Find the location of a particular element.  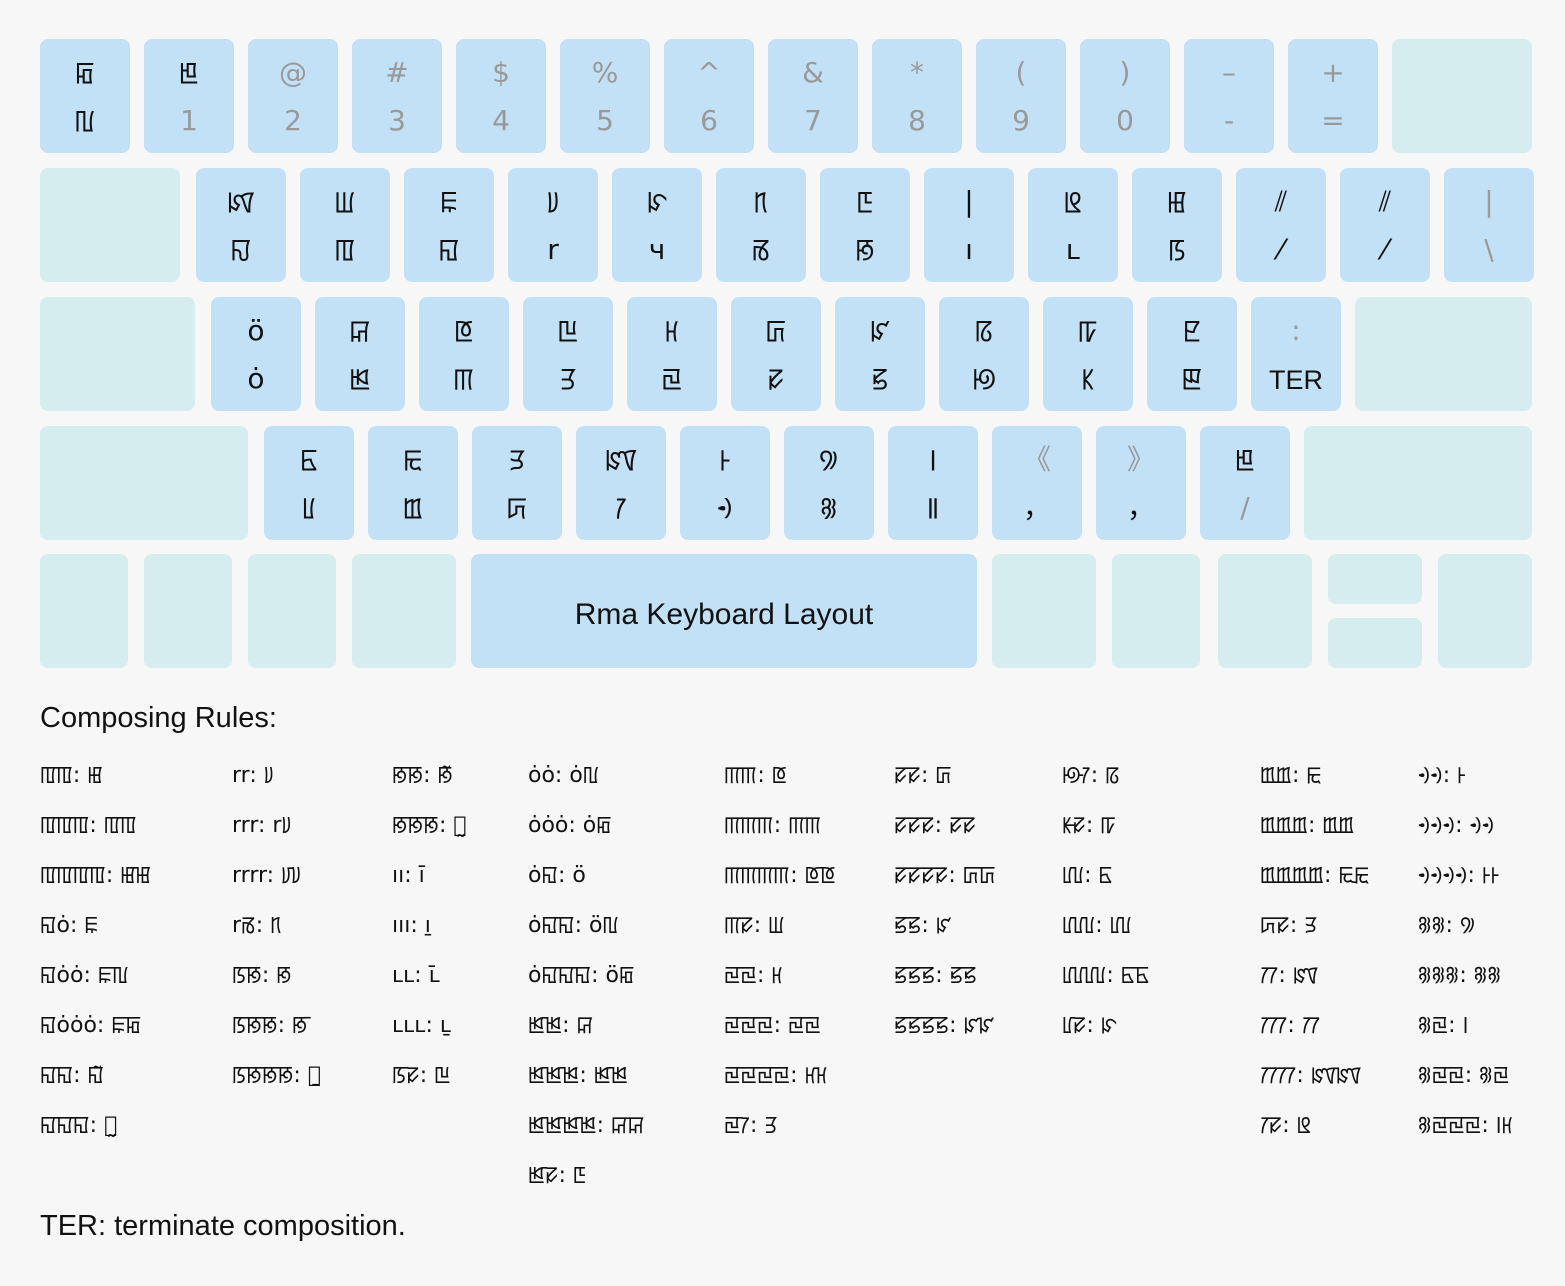

rule-item: ꡝꡝꡝꡝ: ꡜꡜ is located at coordinates (944, 1025).